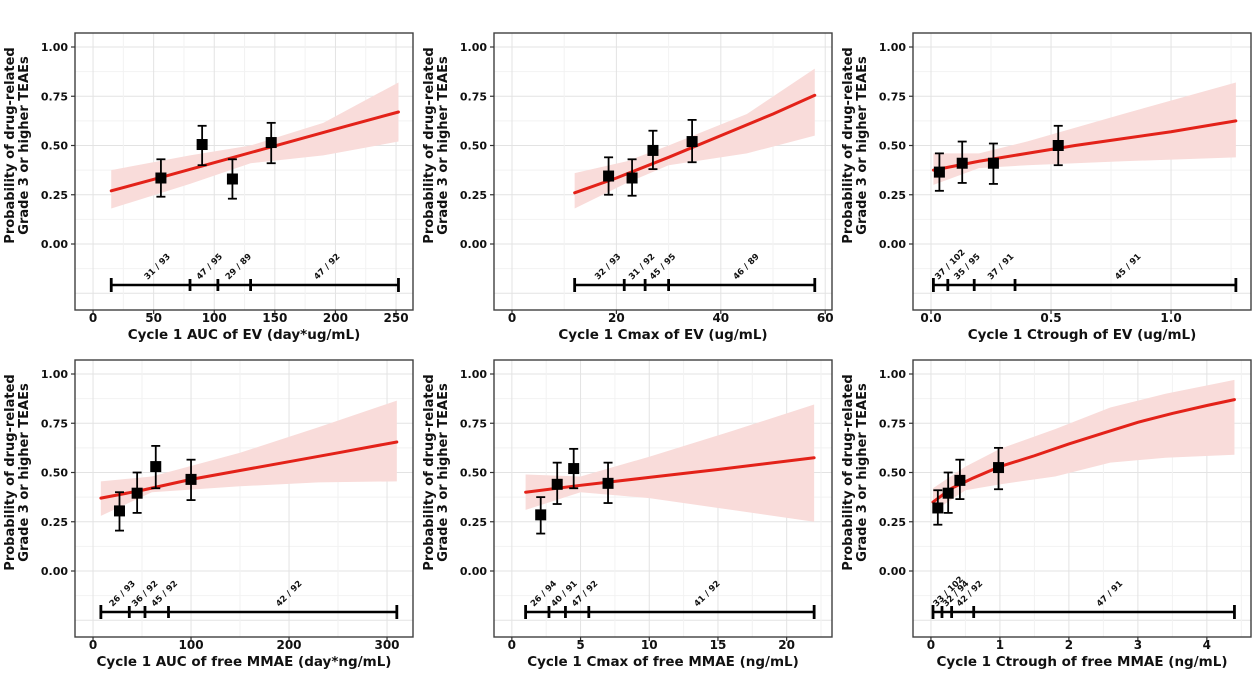  Describe the element at coordinates (335, 318) in the screenshot. I see `x-tick-label: 200` at that location.